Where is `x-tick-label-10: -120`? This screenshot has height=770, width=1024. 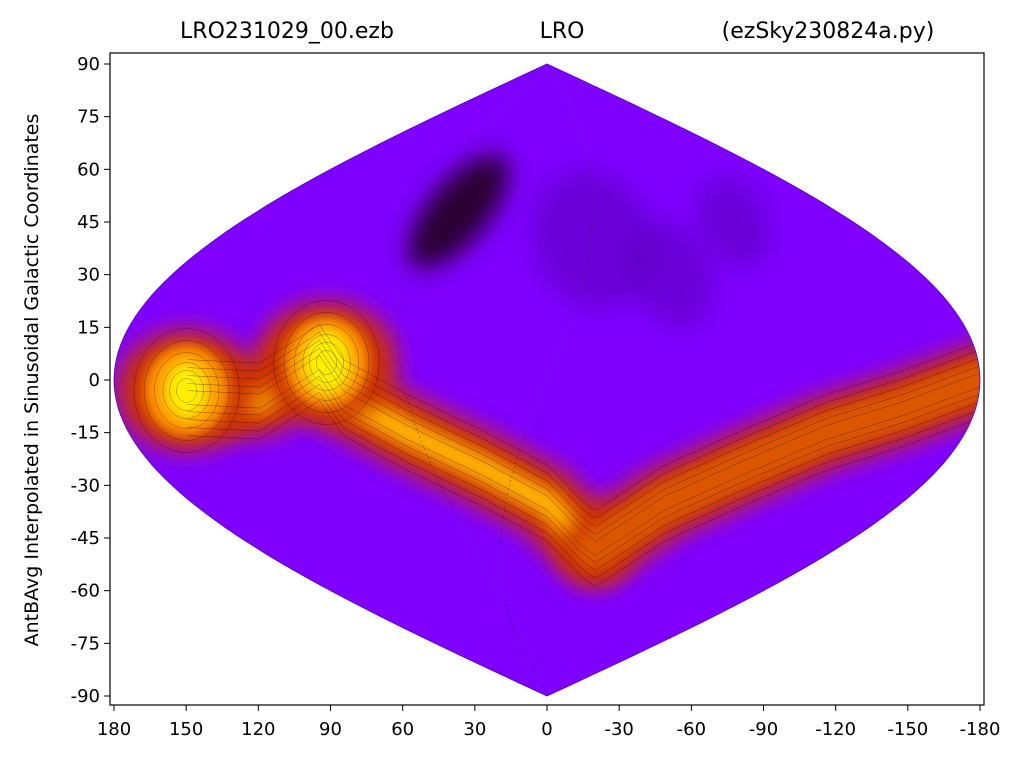
x-tick-label-10: -120 is located at coordinates (835, 729).